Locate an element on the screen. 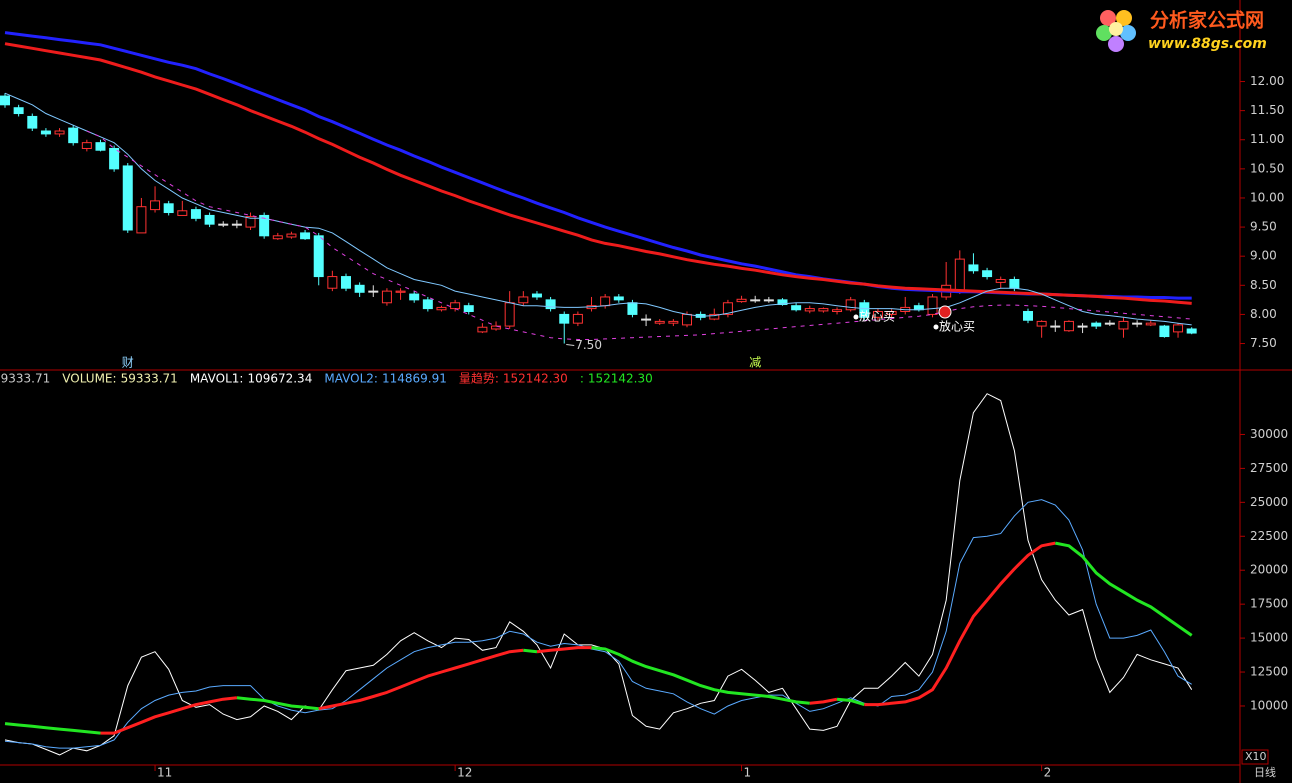 This screenshot has width=1292, height=783. signal-dot is located at coordinates (856, 317).